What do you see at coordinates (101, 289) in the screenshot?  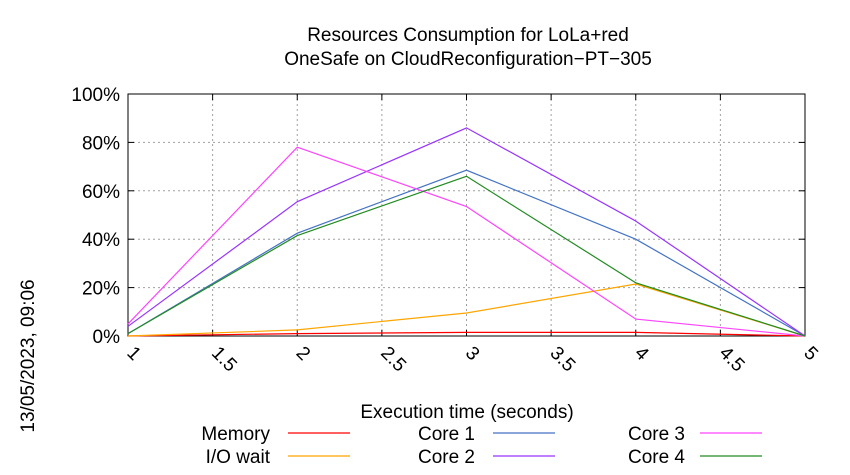 I see `y-tick-label: 20%` at bounding box center [101, 289].